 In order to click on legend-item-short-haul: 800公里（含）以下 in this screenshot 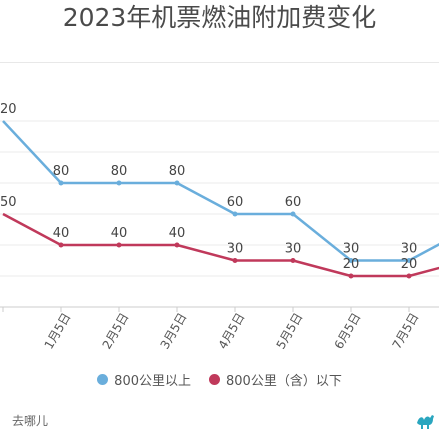, I will do `click(275, 379)`.